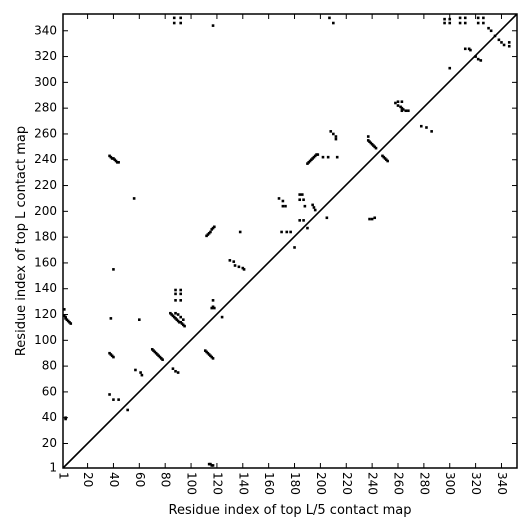 The height and width of the screenshot is (531, 531). I want to click on y-tick-label: 40, so click(49, 417).